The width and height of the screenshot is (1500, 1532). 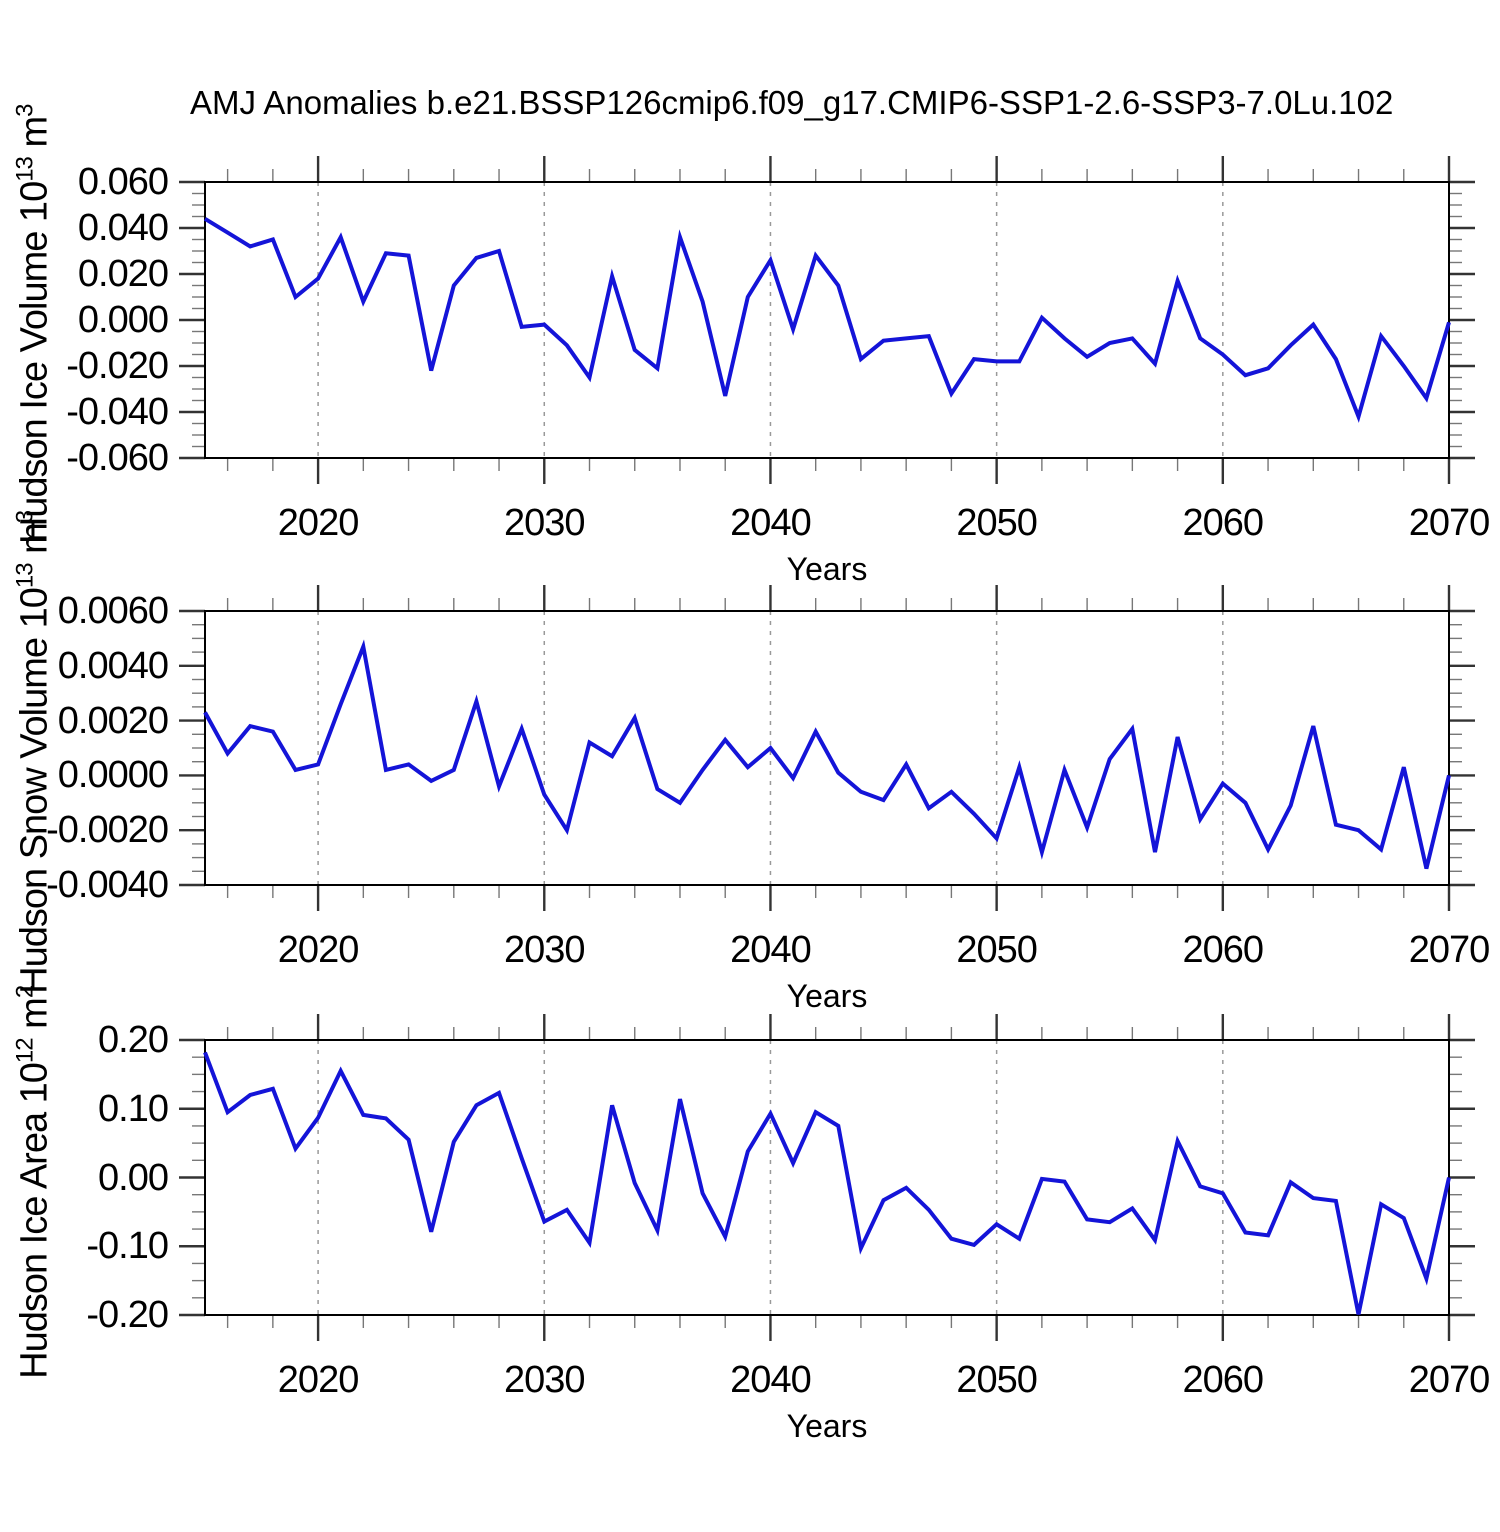 I want to click on y-tick-label: 0.0040, so click(x=113, y=665).